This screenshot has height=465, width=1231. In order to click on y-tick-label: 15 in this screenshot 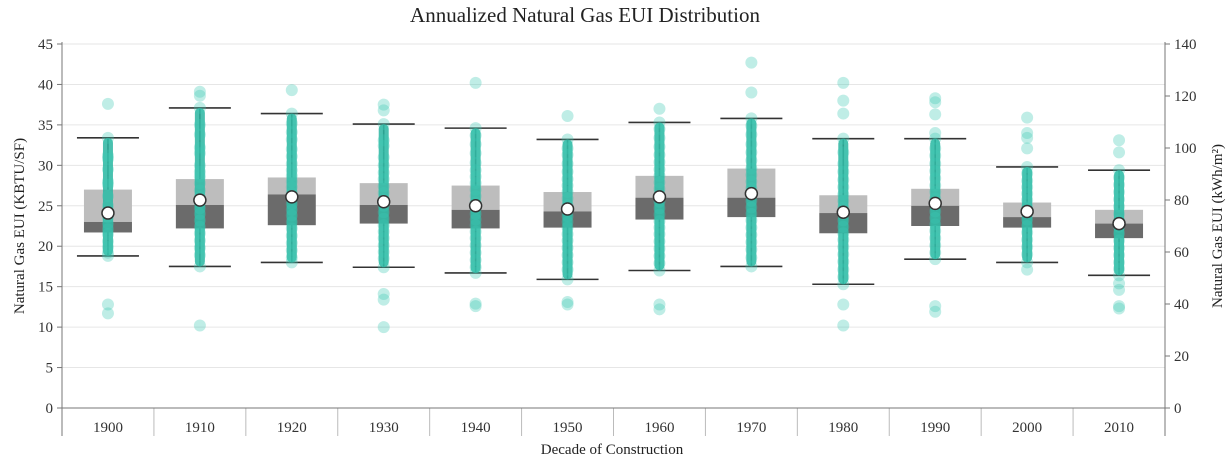, I will do `click(45, 288)`.